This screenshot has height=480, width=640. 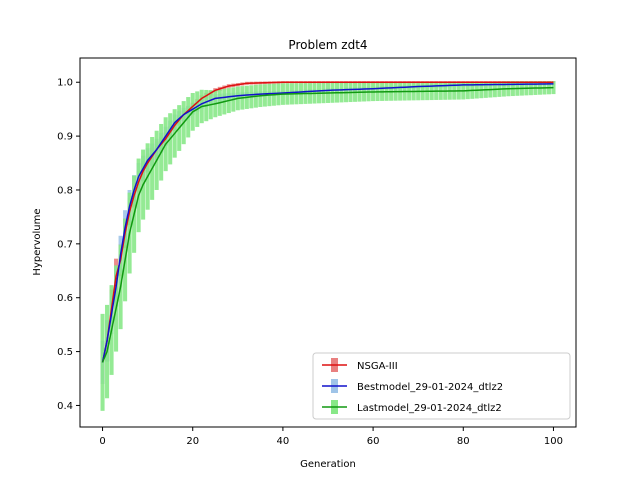 I want to click on y-axis-ticks: 0.4 0.5 0.6 0.7 0.8 0.9 1.0, so click(x=68, y=245).